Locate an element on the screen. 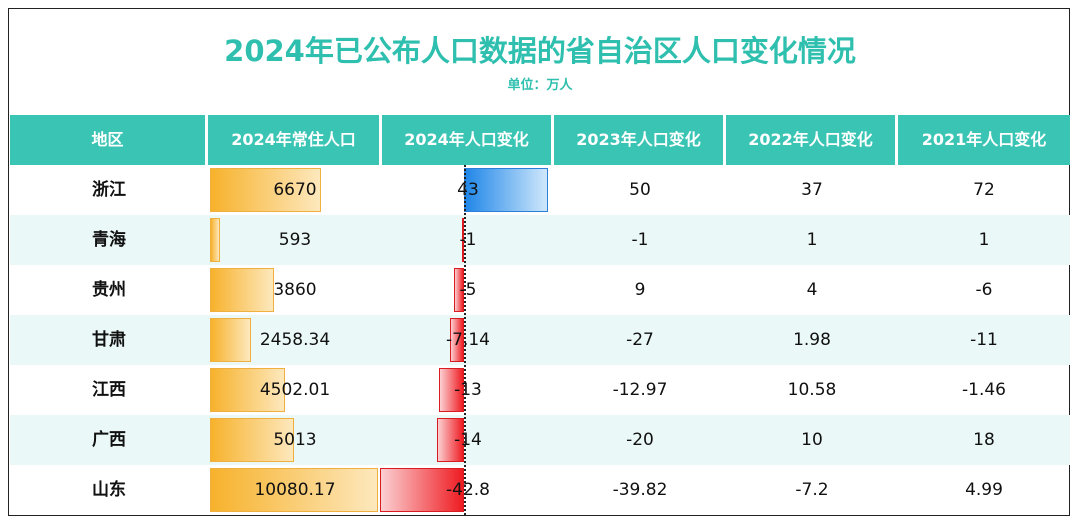  cell-value: 9 is located at coordinates (640, 290).